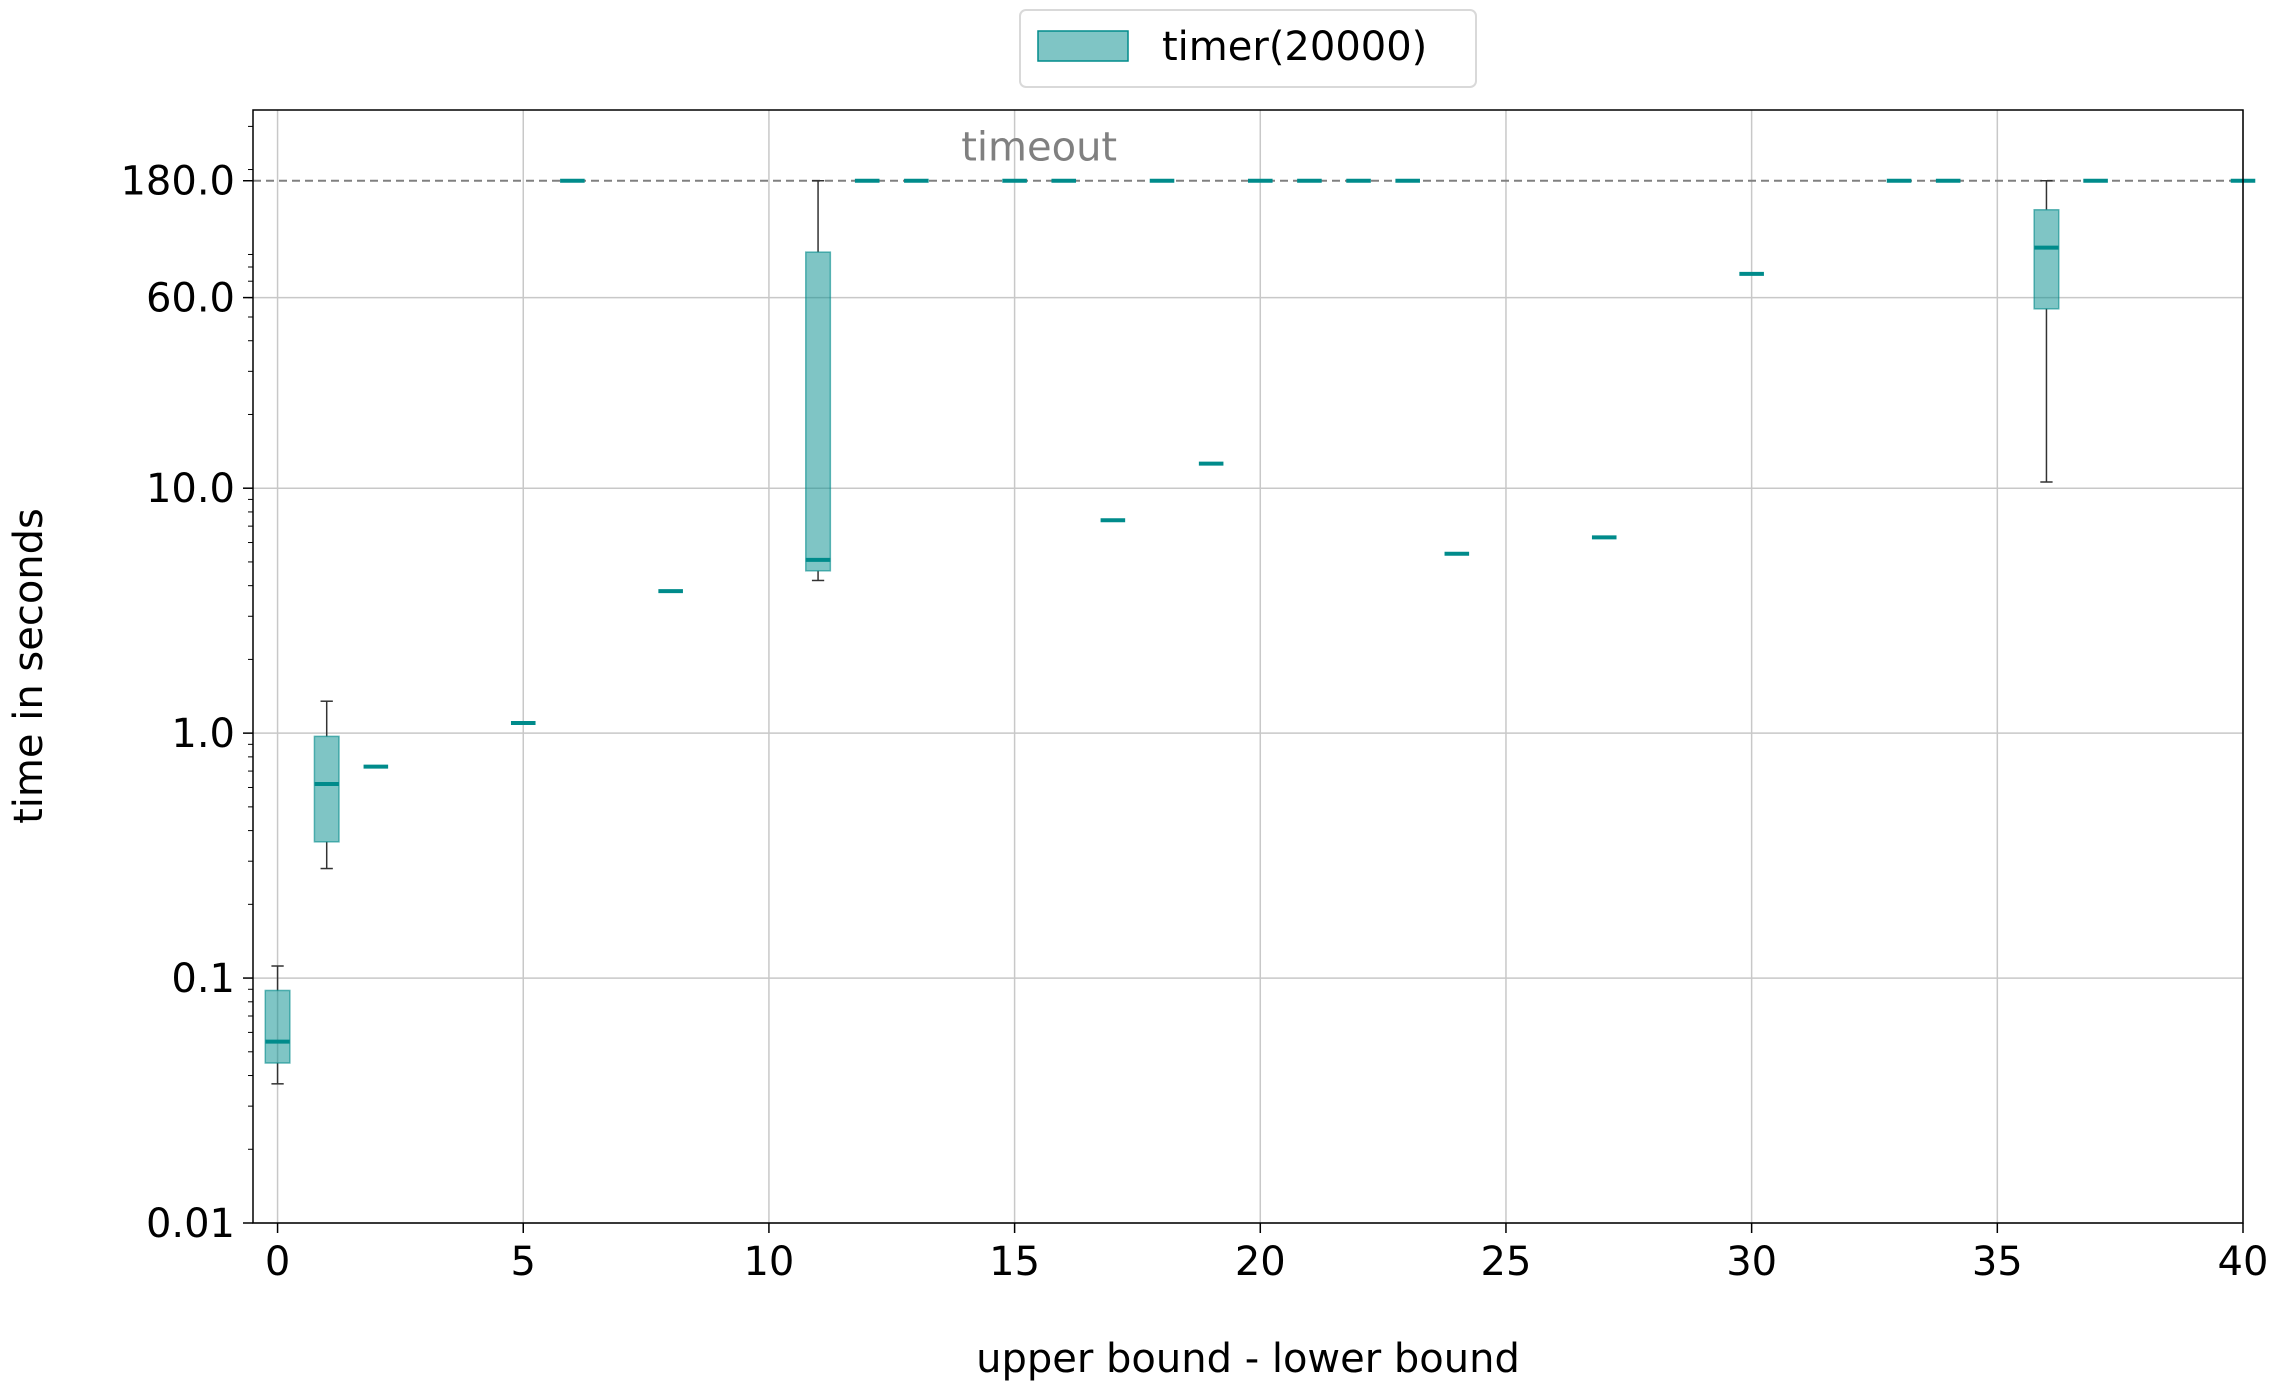 Image resolution: width=2274 pixels, height=1387 pixels. What do you see at coordinates (190, 1224) in the screenshot?
I see `y-tick-label: 0.01` at bounding box center [190, 1224].